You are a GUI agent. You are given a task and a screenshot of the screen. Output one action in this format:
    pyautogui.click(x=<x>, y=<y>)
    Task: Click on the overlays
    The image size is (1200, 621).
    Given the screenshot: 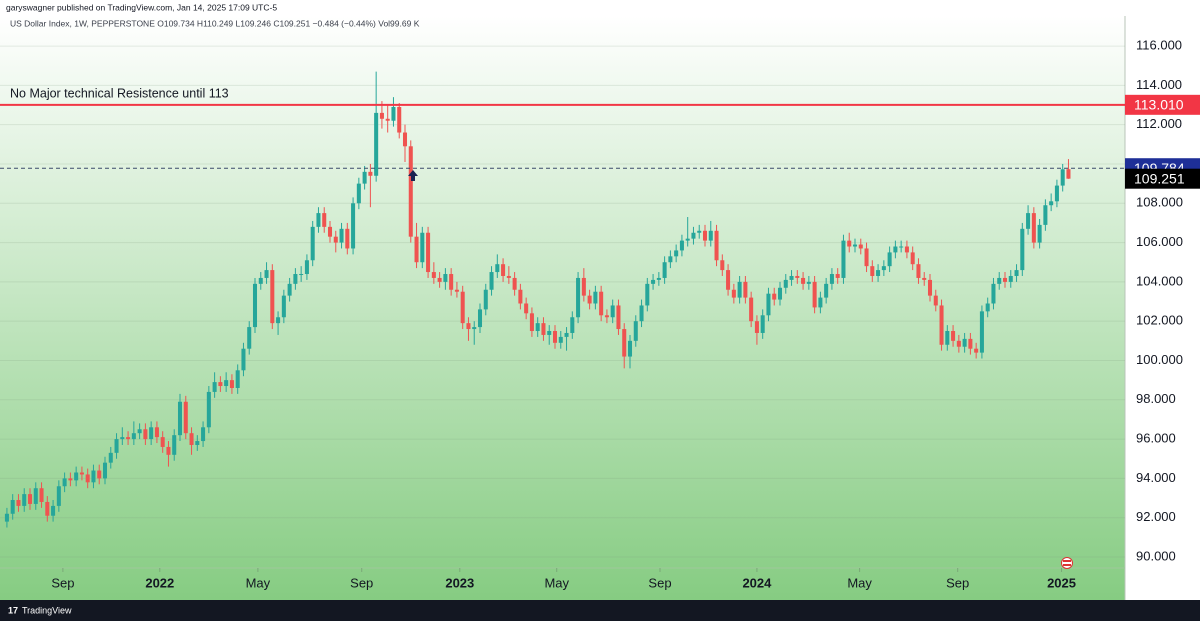 What is the action you would take?
    pyautogui.click(x=562, y=136)
    